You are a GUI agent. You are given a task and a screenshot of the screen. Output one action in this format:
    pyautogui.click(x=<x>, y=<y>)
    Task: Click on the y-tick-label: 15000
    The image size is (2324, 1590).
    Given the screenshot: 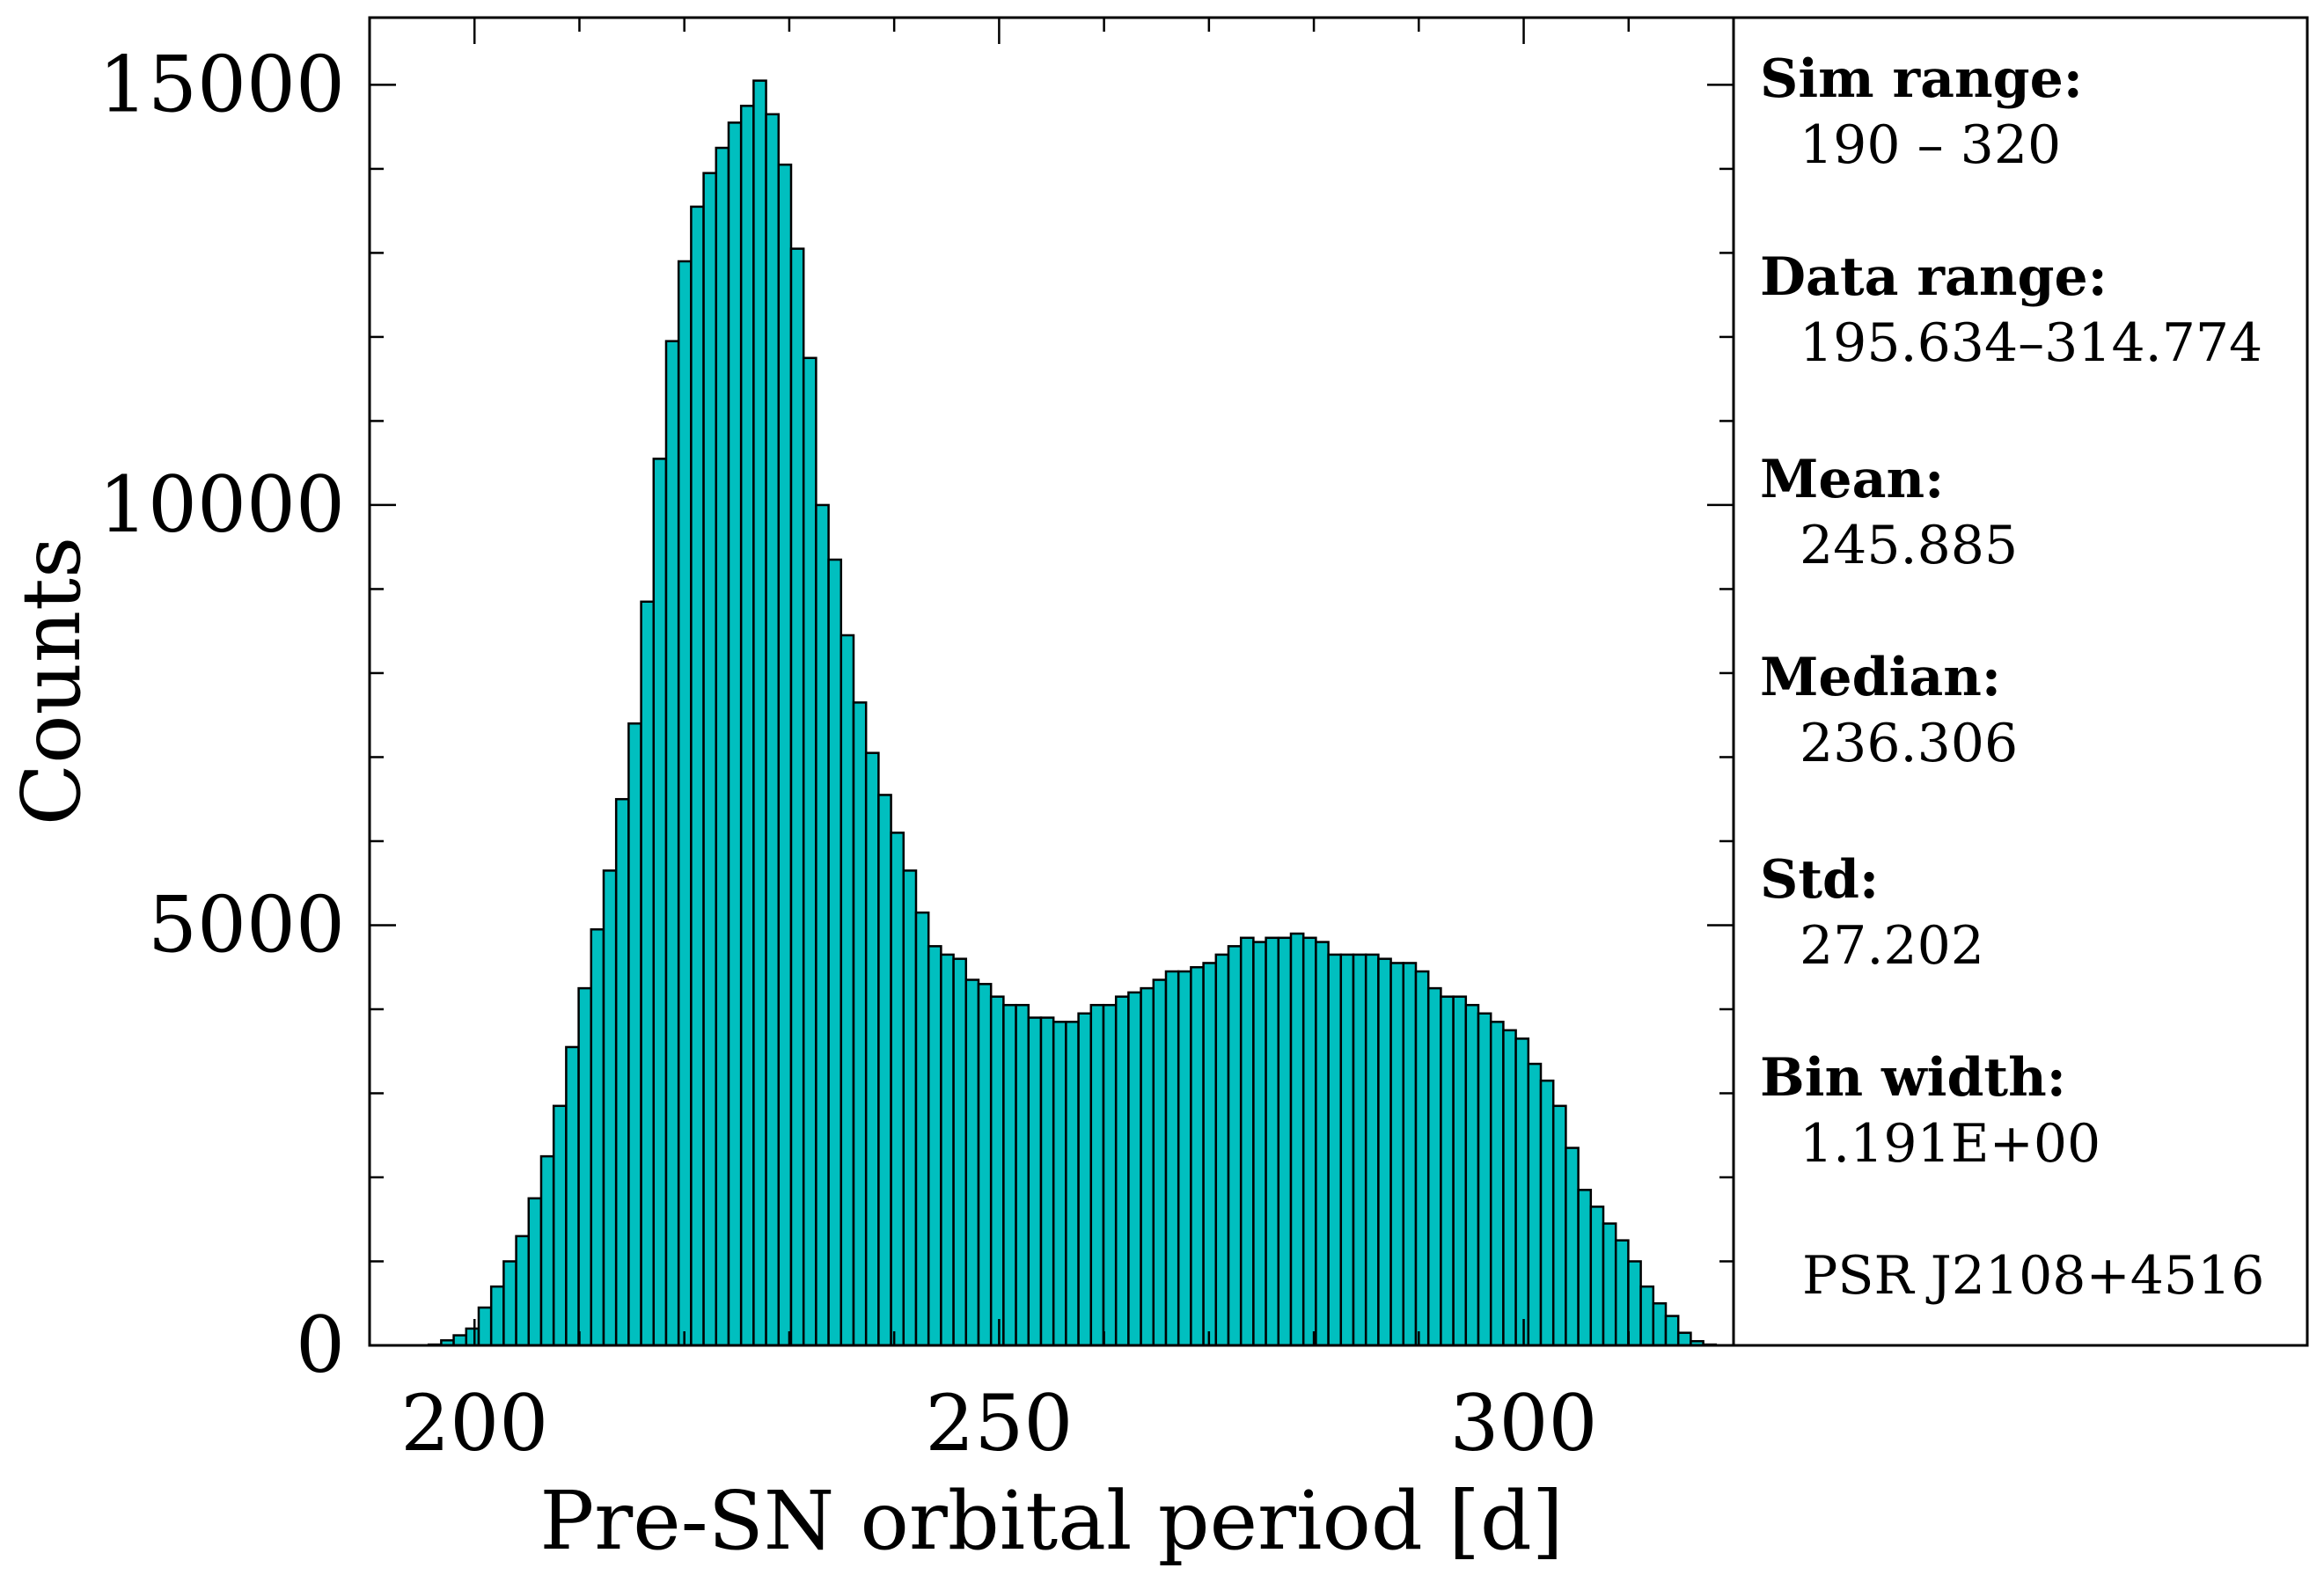 What is the action you would take?
    pyautogui.click(x=222, y=84)
    